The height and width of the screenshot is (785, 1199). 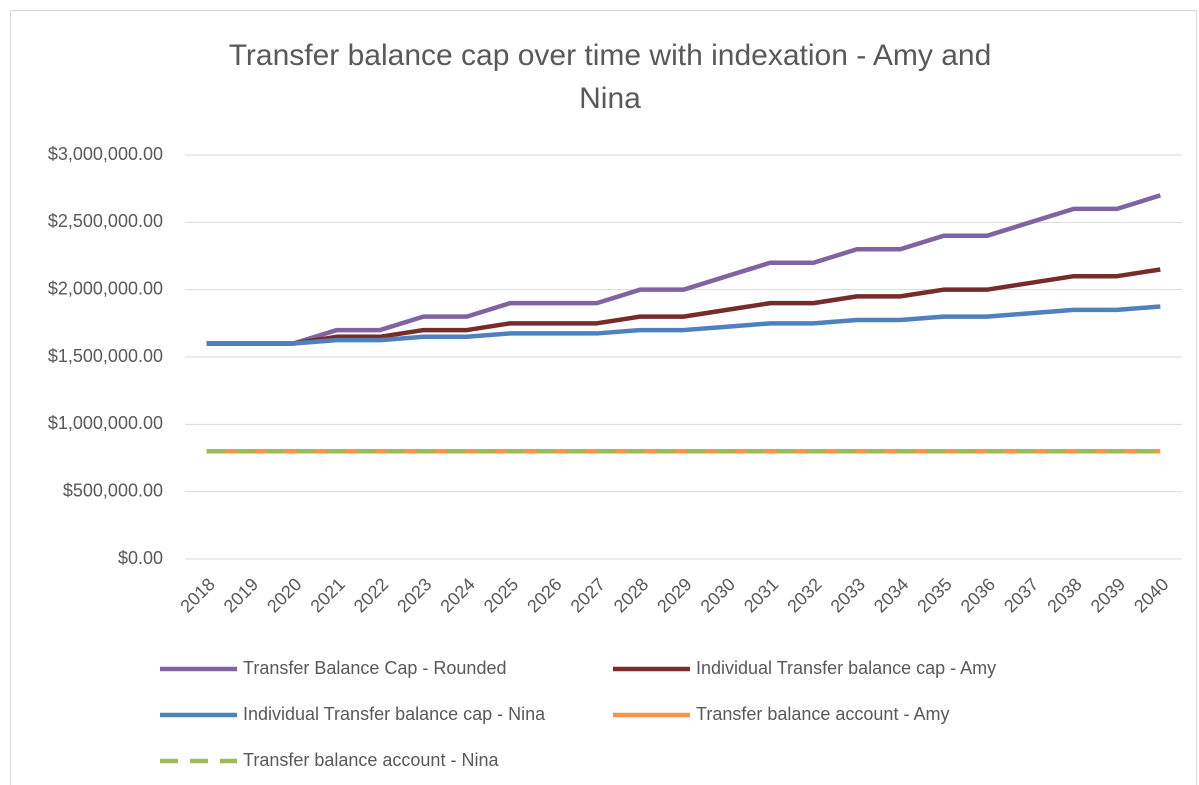 What do you see at coordinates (822, 714) in the screenshot?
I see `legend-label: Transfer balance account - Amy` at bounding box center [822, 714].